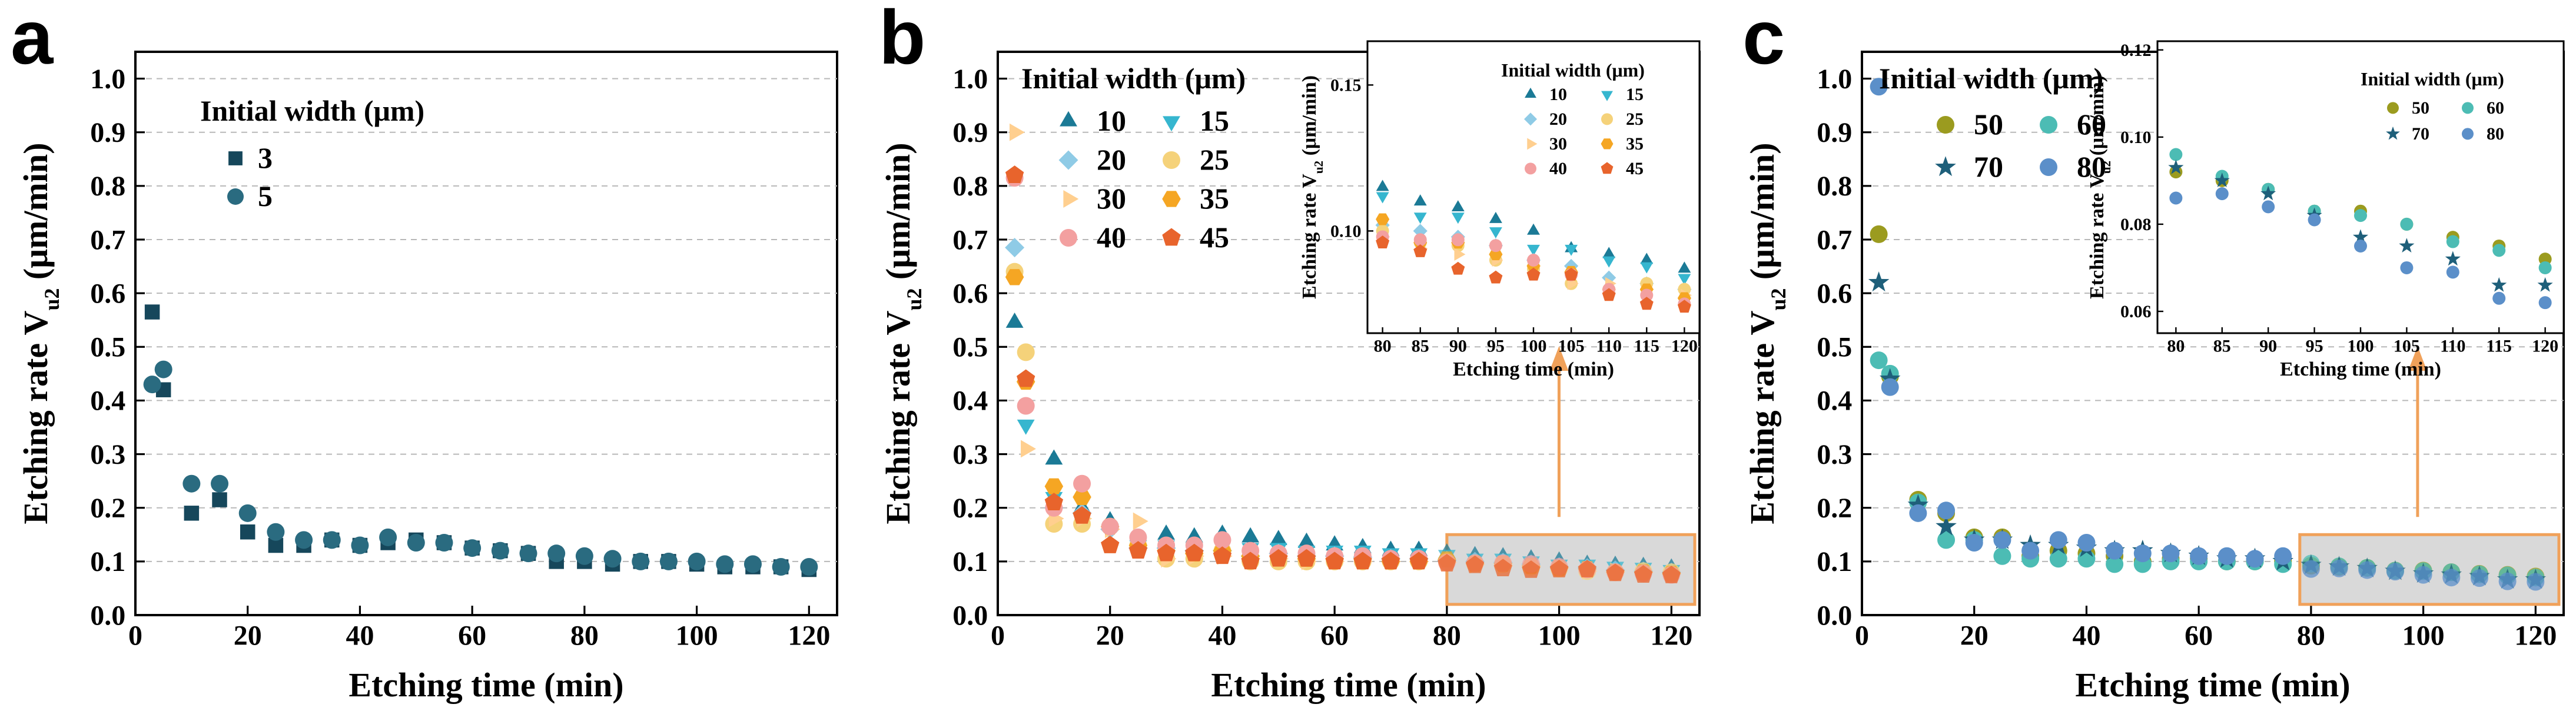 The image size is (2576, 724). I want to click on b-inset-x-tick-label-4: 100, so click(1534, 346).